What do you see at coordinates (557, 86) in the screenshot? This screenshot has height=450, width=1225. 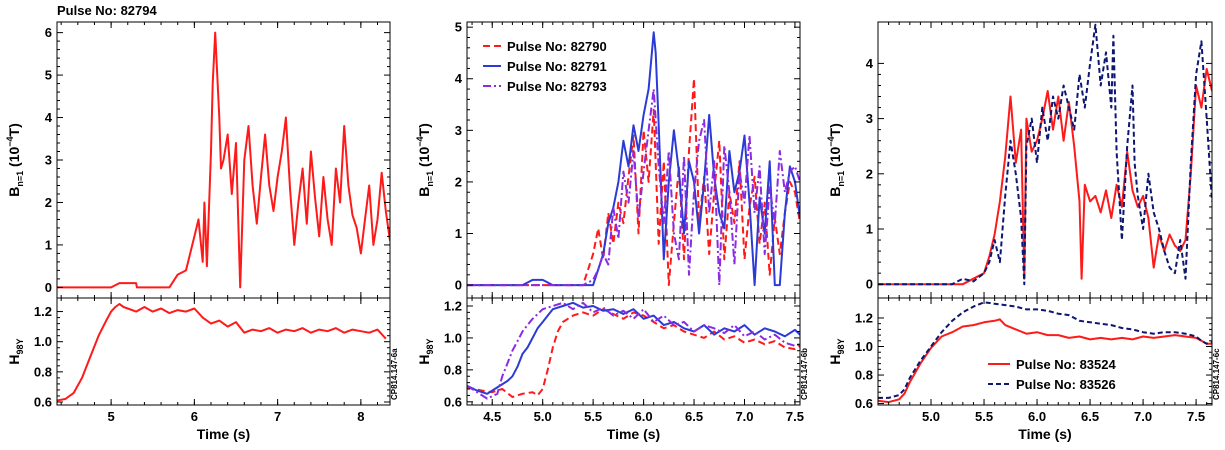 I see `legend-label: Pulse No: 82793` at bounding box center [557, 86].